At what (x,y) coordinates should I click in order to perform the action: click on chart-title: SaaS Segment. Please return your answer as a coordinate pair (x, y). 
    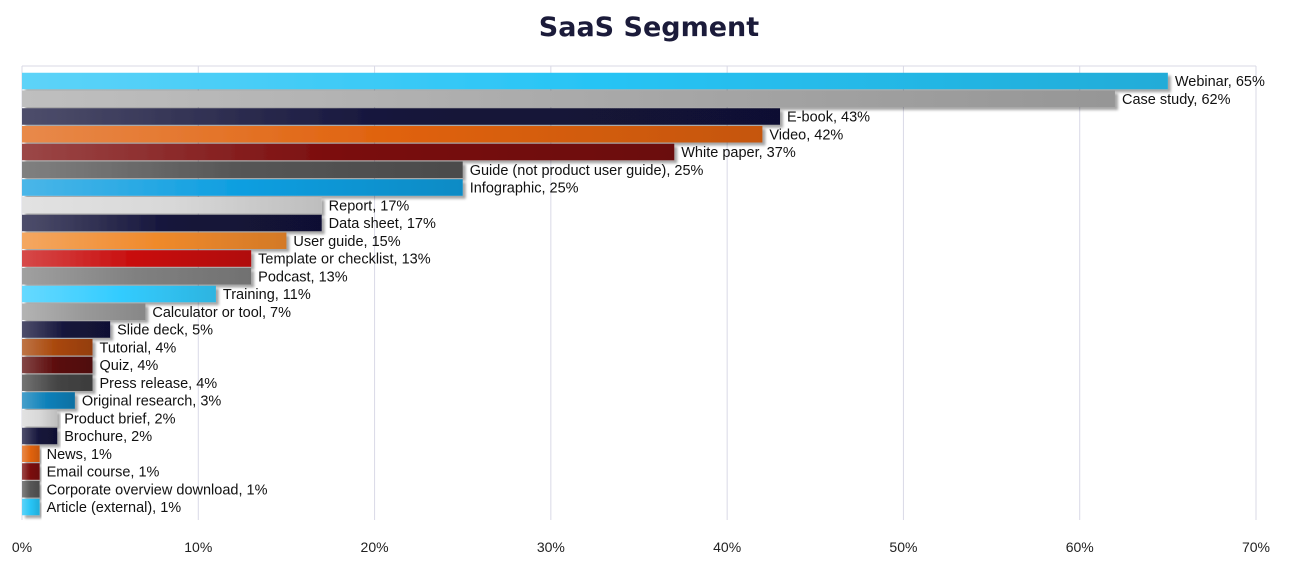
    Looking at the image, I should click on (649, 27).